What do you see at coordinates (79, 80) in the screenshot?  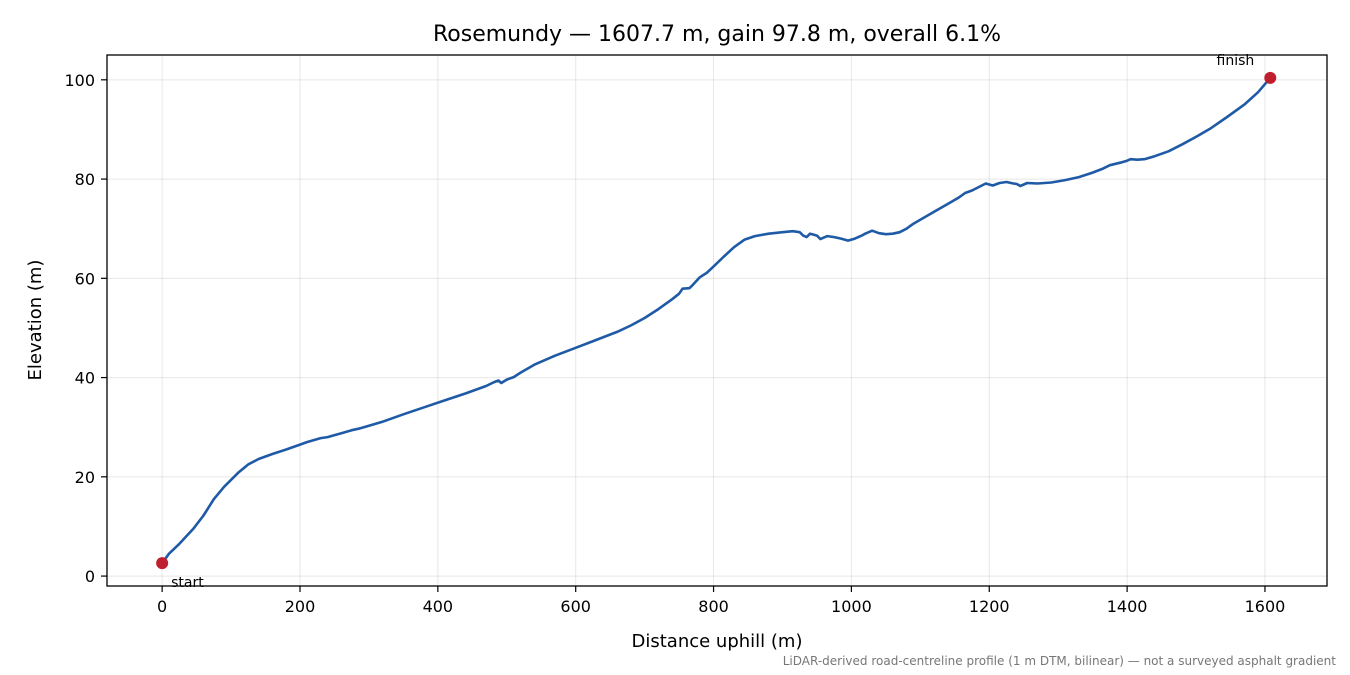 I see `y-tick-label: 100` at bounding box center [79, 80].